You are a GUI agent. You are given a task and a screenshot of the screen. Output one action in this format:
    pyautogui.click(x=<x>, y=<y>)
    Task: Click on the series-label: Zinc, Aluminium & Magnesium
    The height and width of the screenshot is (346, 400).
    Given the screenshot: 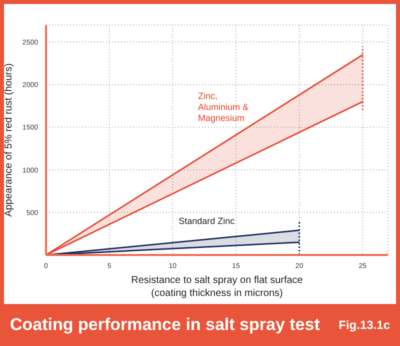 What is the action you would take?
    pyautogui.click(x=223, y=107)
    